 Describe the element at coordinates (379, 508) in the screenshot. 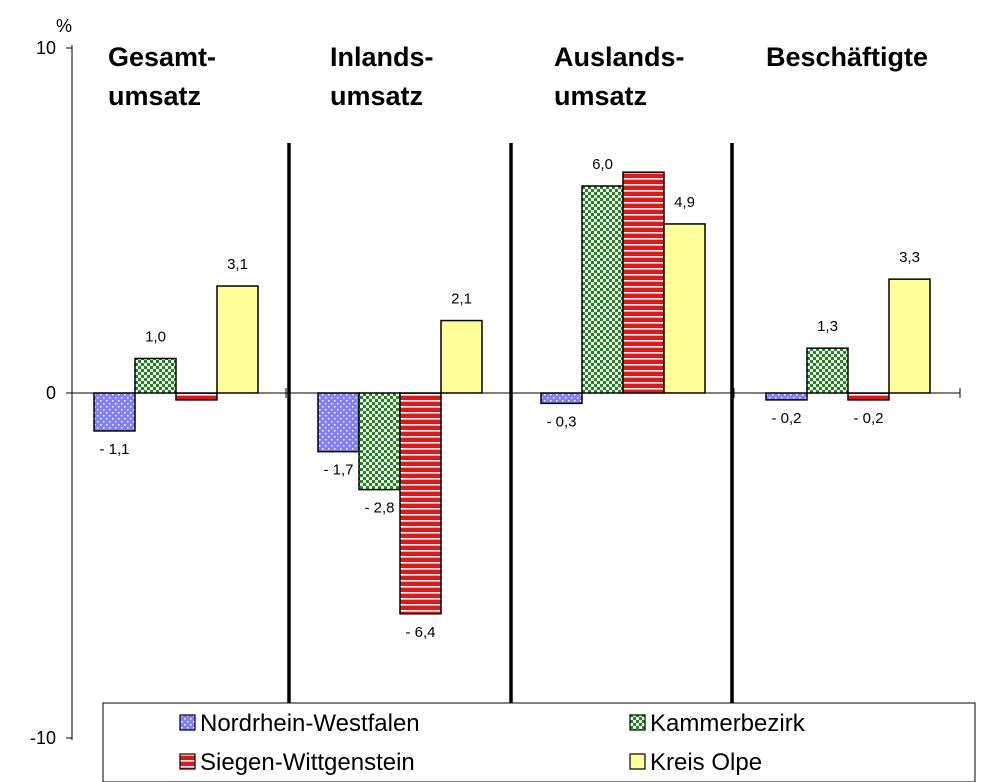

I see `data-label: - 2,8` at that location.